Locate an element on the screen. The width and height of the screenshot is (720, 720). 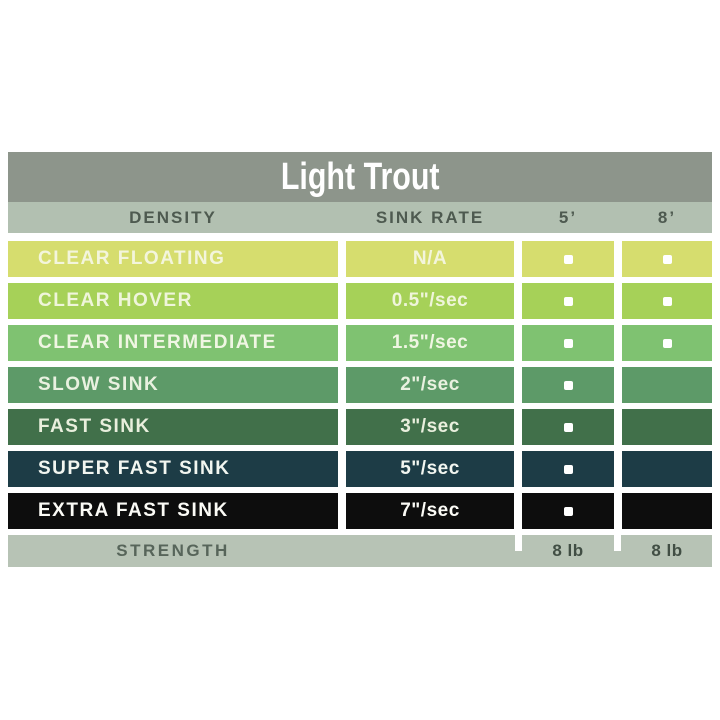
sink-rate-value: 2"/sec is located at coordinates (430, 384).